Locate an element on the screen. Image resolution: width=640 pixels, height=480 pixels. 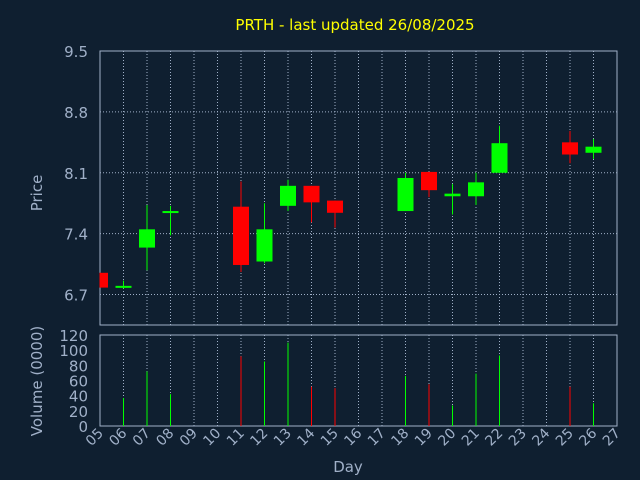
volume-tick-label: 120 is located at coordinates (73, 336).